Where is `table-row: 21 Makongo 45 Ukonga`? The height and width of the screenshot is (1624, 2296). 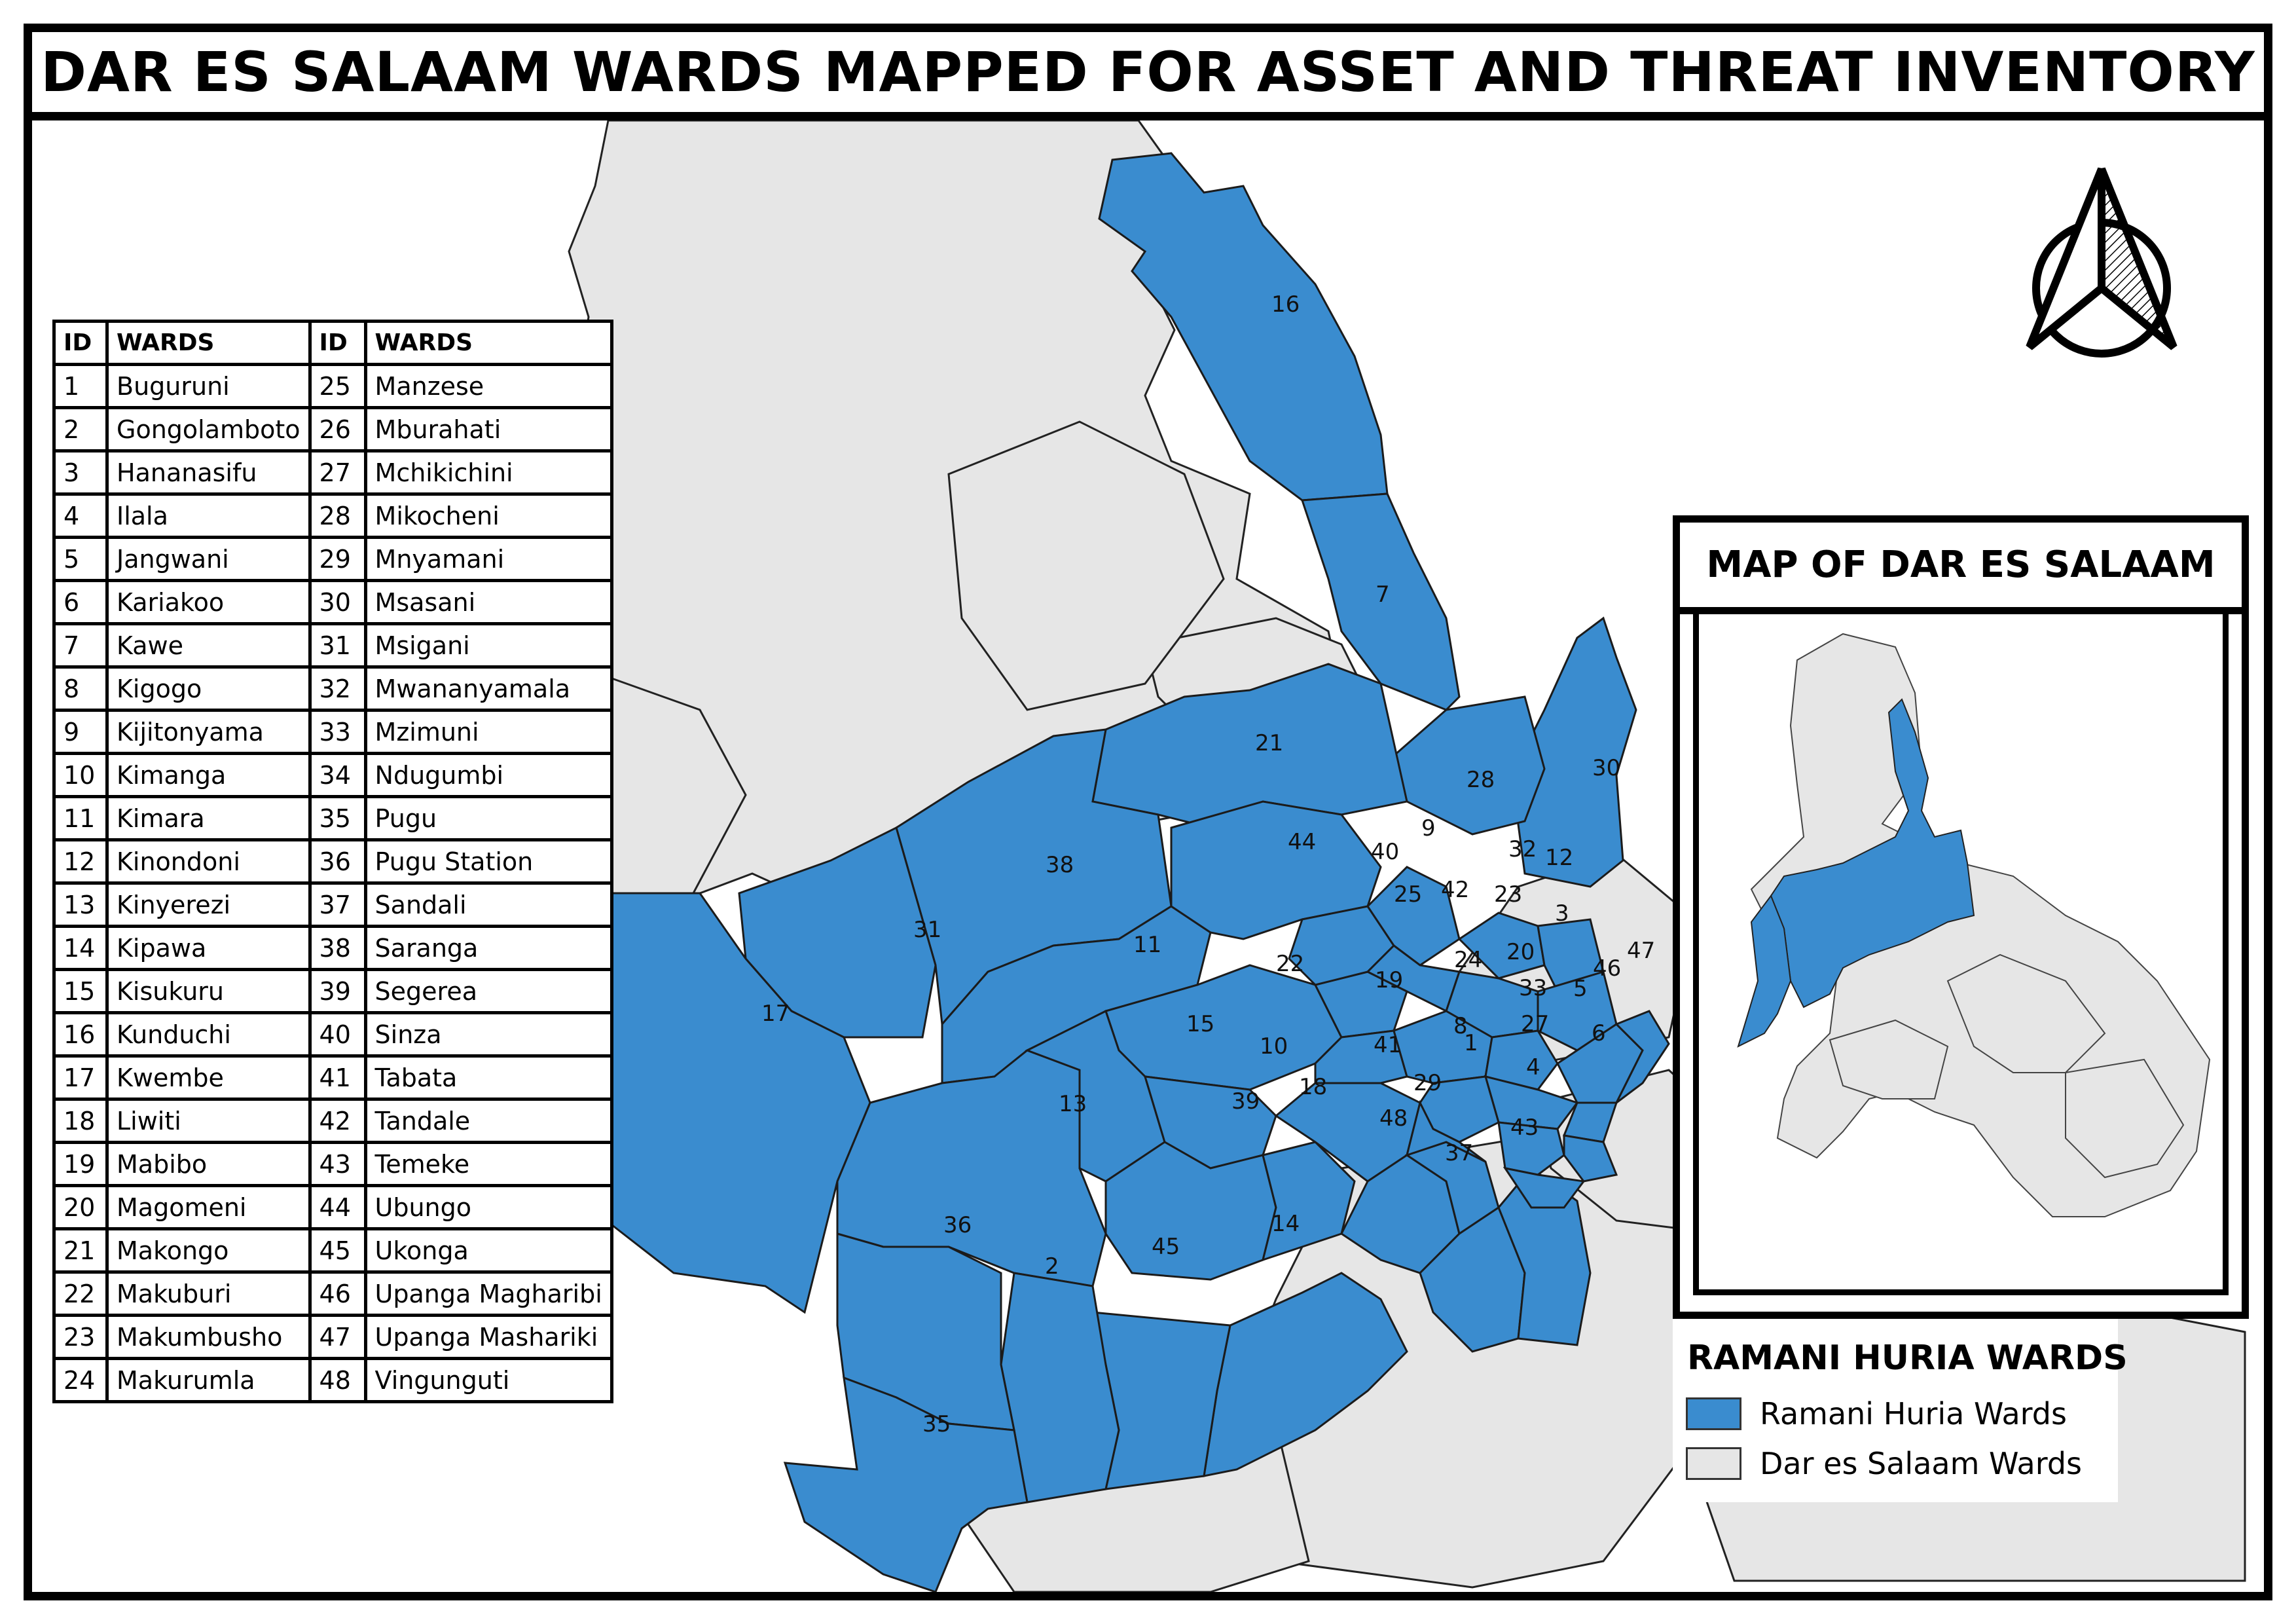
table-row: 21 Makongo 45 Ukonga is located at coordinates (332, 1250).